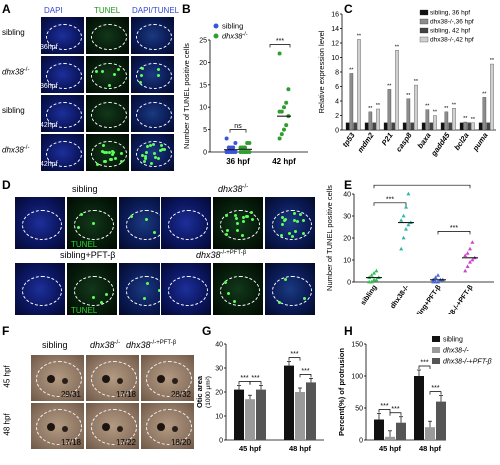 The height and width of the screenshot is (465, 500). I want to click on c-x-tick-label: gadd45, so click(440, 144).